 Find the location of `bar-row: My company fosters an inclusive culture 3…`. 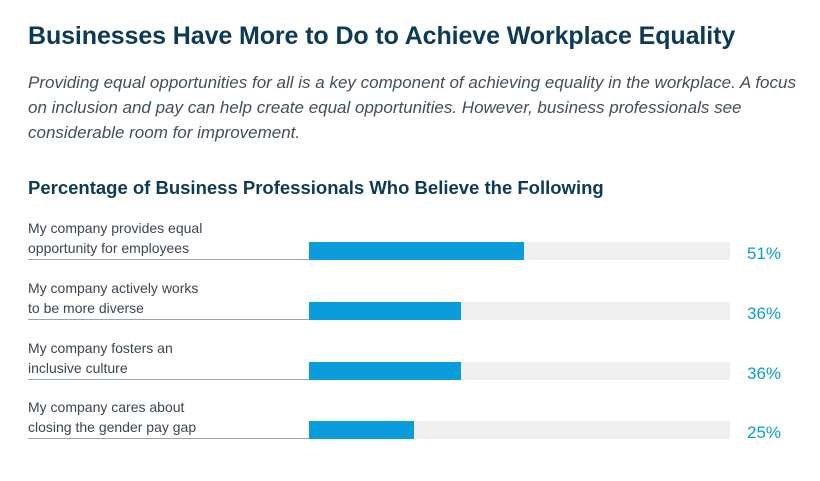

bar-row: My company fosters an inclusive culture 3… is located at coordinates (410, 368).